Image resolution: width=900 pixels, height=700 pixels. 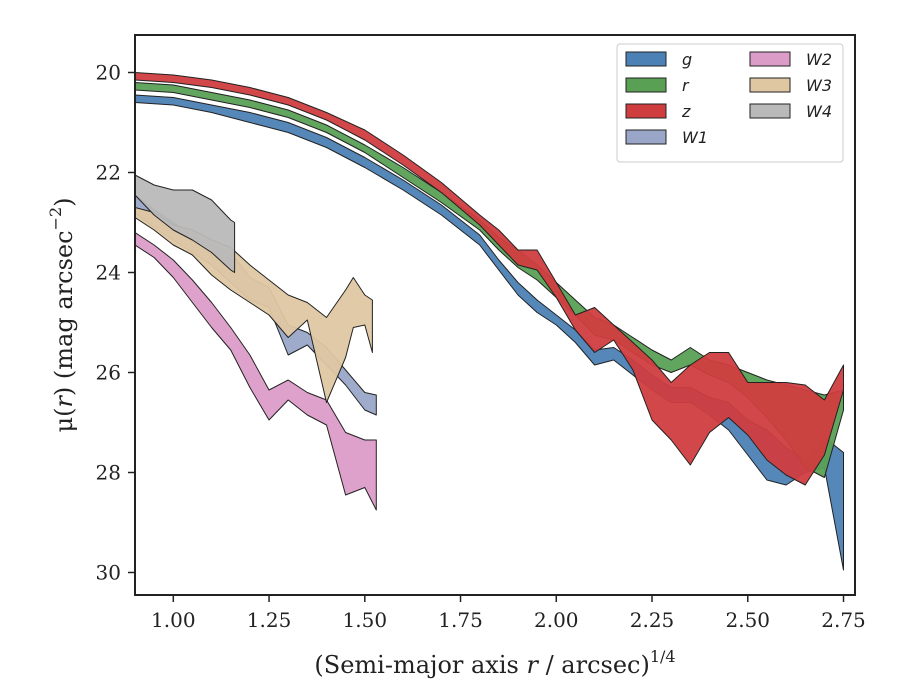 I want to click on series-band-w2, so click(x=256, y=371).